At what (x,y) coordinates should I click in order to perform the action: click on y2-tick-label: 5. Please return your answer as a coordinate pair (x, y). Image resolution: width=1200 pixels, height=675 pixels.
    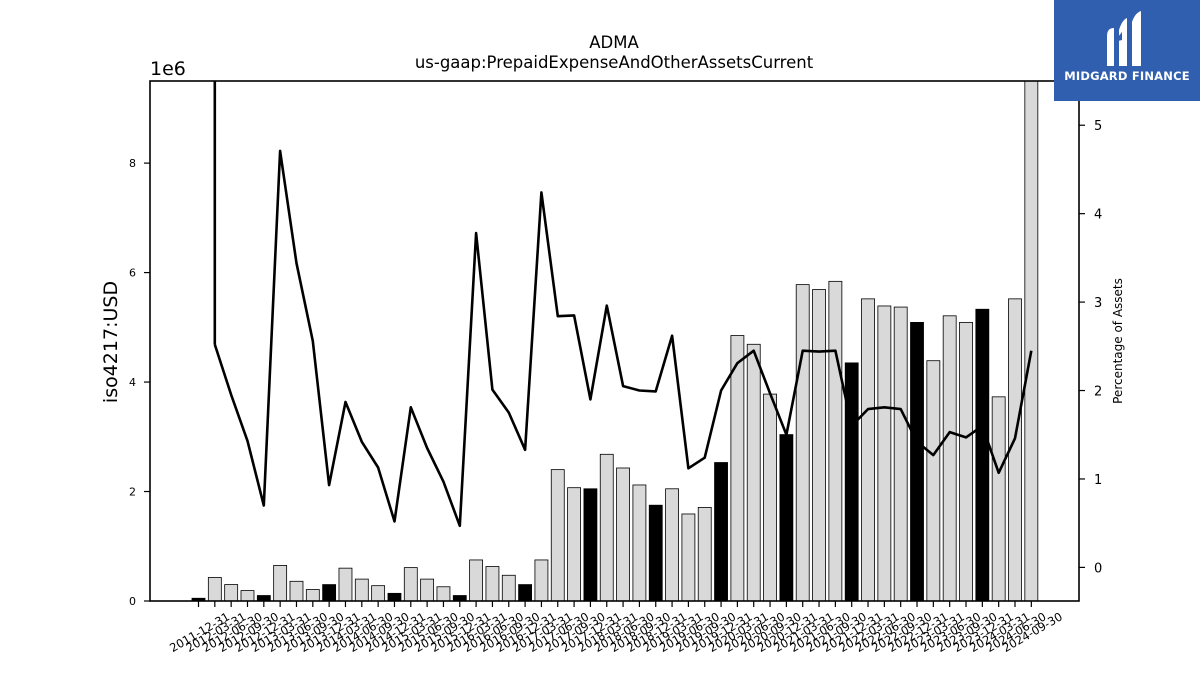
    Looking at the image, I should click on (1098, 126).